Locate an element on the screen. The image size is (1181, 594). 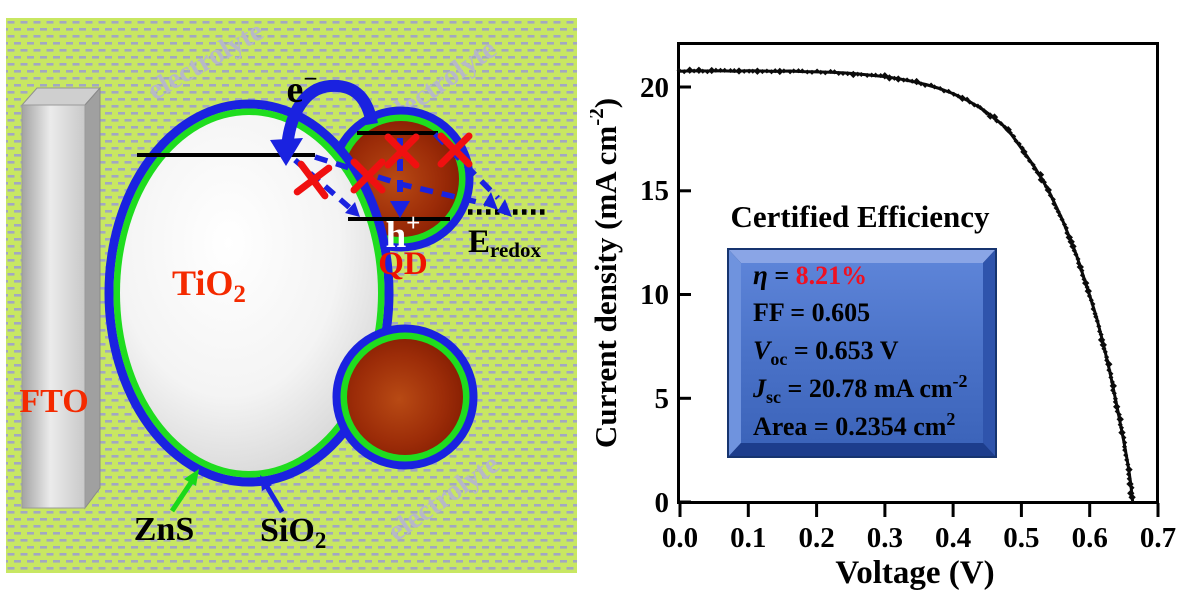
sio2-pointer-arrow is located at coordinates (272, 494).